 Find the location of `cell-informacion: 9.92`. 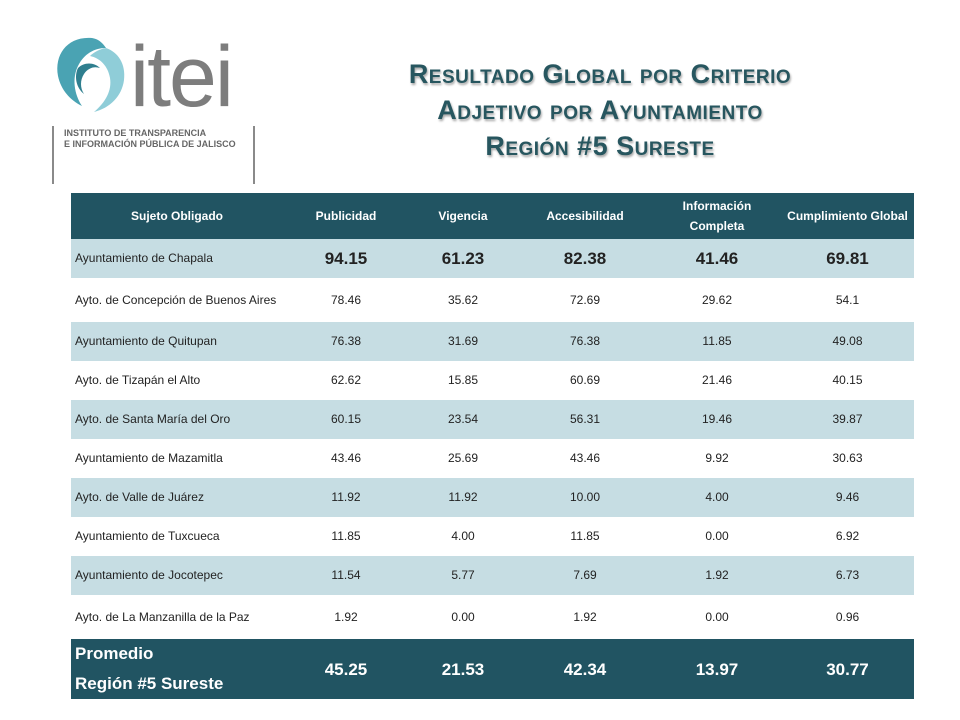

cell-informacion: 9.92 is located at coordinates (717, 458).